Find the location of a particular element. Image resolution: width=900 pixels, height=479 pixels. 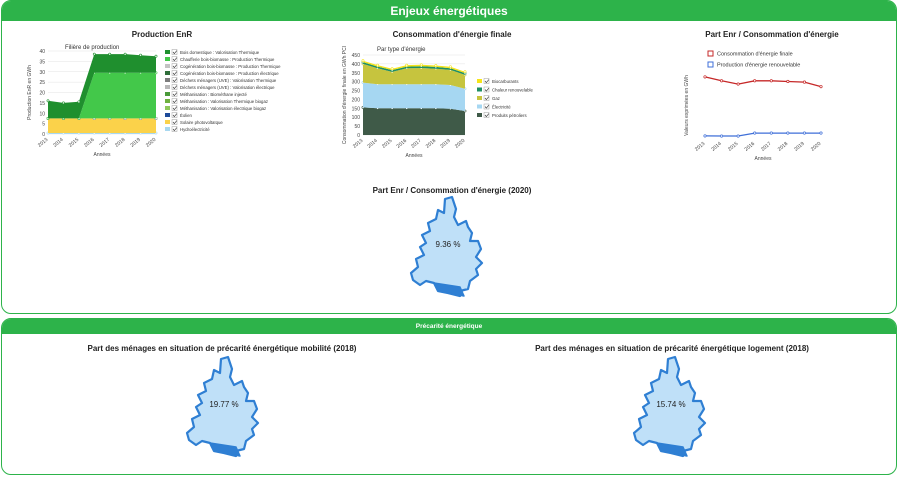

y-axis-label: Valeurs exprimées en GWh is located at coordinates (687, 105).